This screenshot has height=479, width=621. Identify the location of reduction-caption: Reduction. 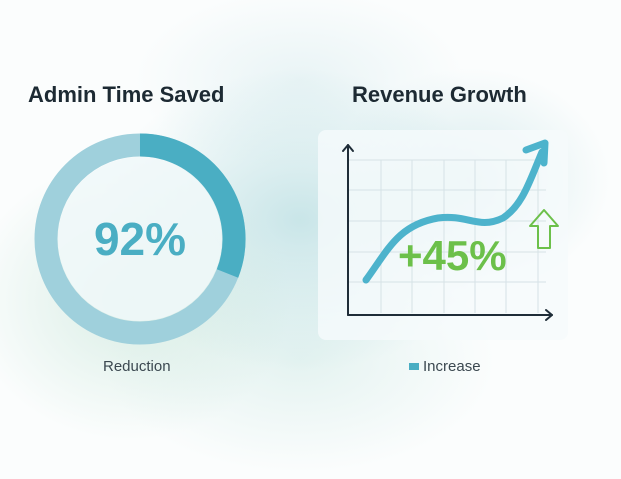
(137, 366).